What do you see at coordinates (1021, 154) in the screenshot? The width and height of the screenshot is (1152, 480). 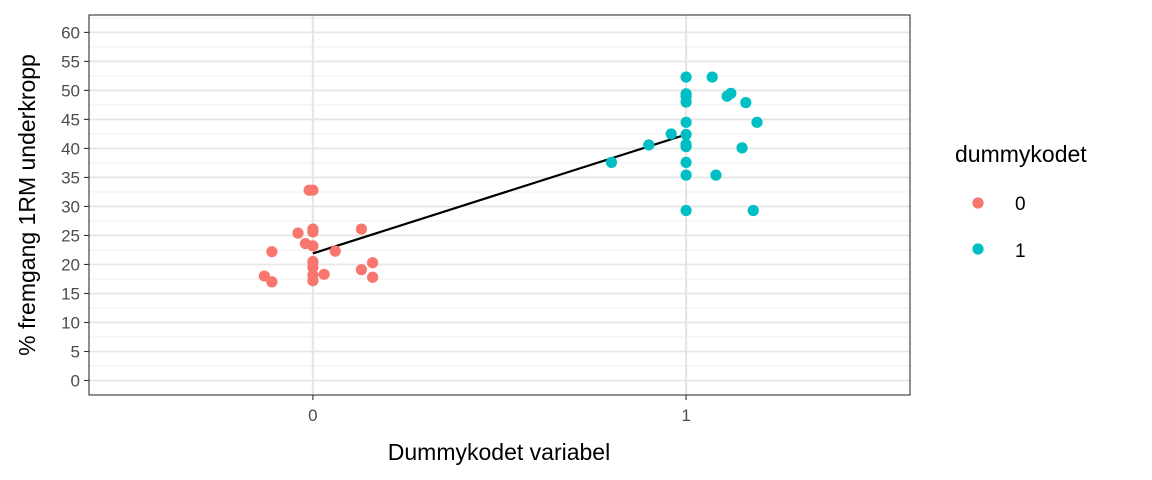 I see `legend-title: dummykodet` at bounding box center [1021, 154].